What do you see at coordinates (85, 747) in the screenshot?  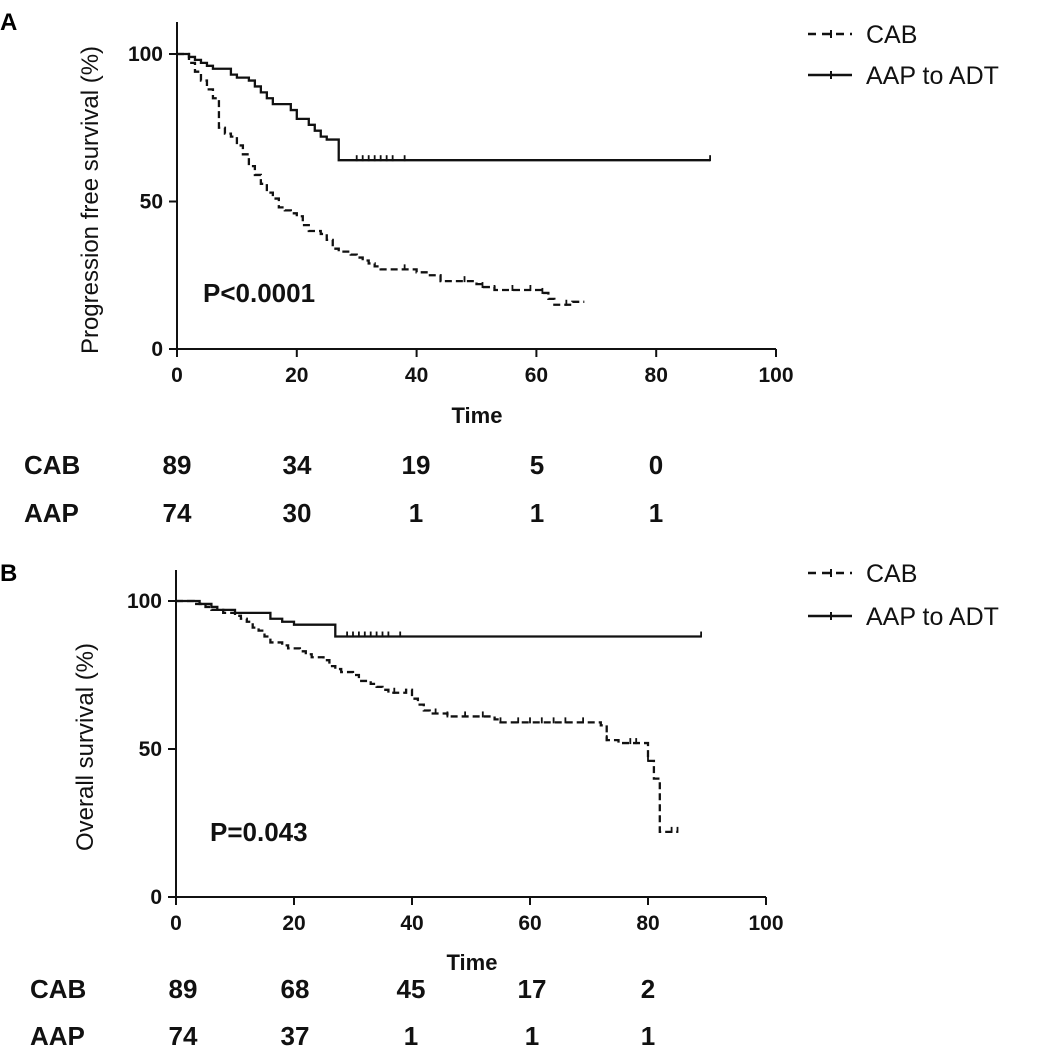 I see `y-axis-title-b: Overall survival (%)` at bounding box center [85, 747].